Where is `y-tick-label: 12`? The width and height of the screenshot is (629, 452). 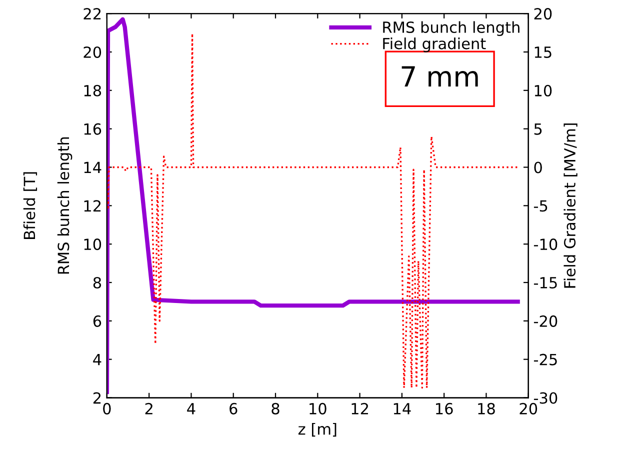
y-tick-label: 12 is located at coordinates (92, 206).